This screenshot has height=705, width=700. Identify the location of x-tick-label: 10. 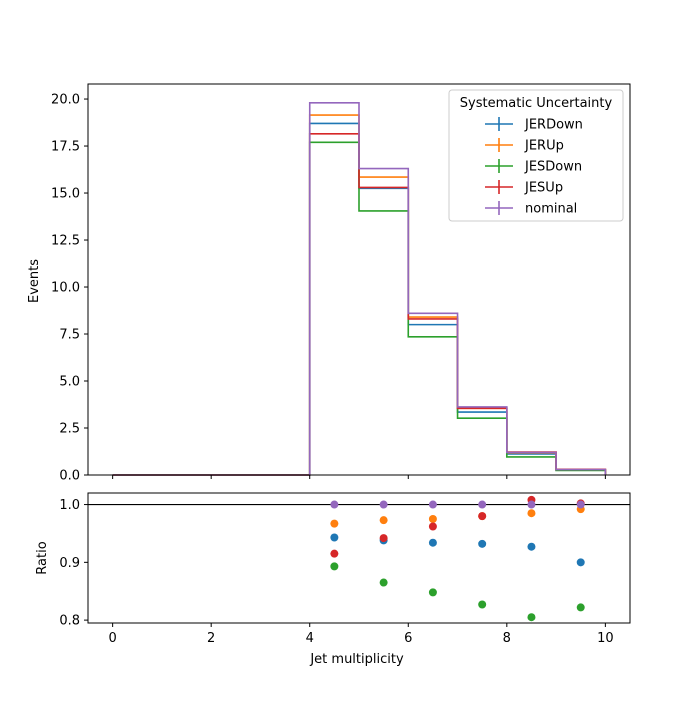
(605, 638).